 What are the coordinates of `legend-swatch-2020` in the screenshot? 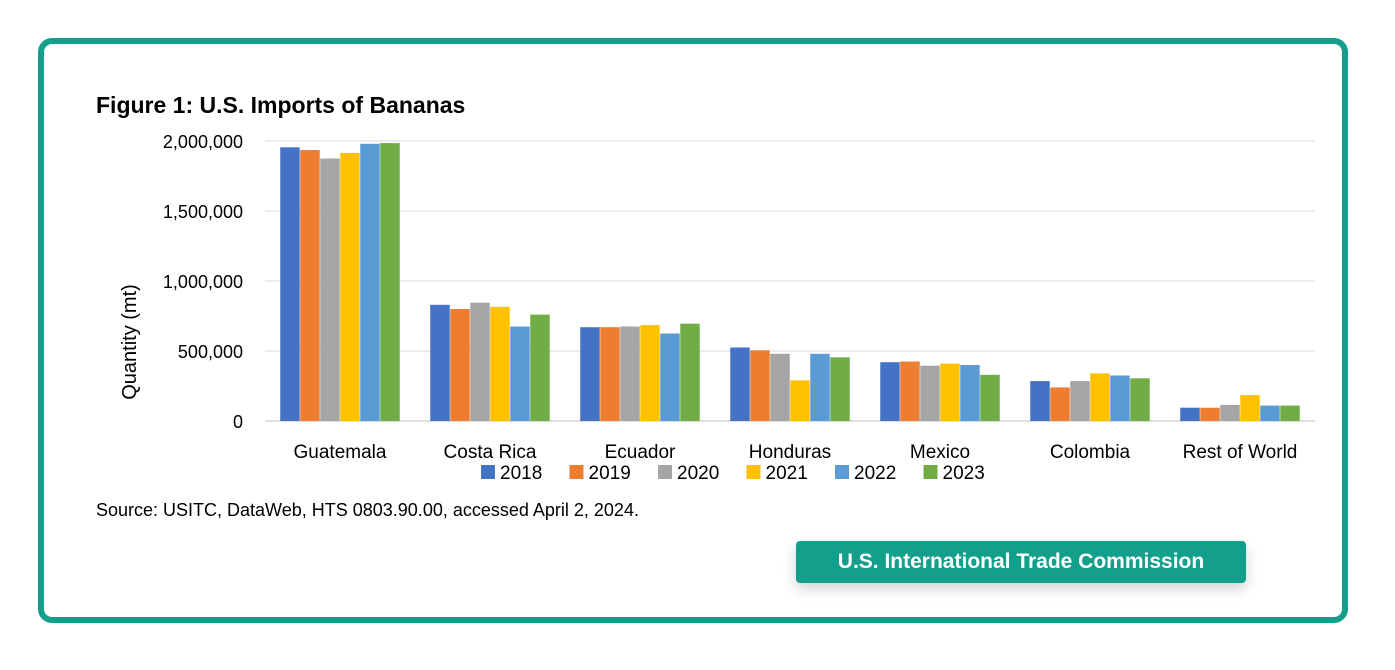 It's located at (665, 472).